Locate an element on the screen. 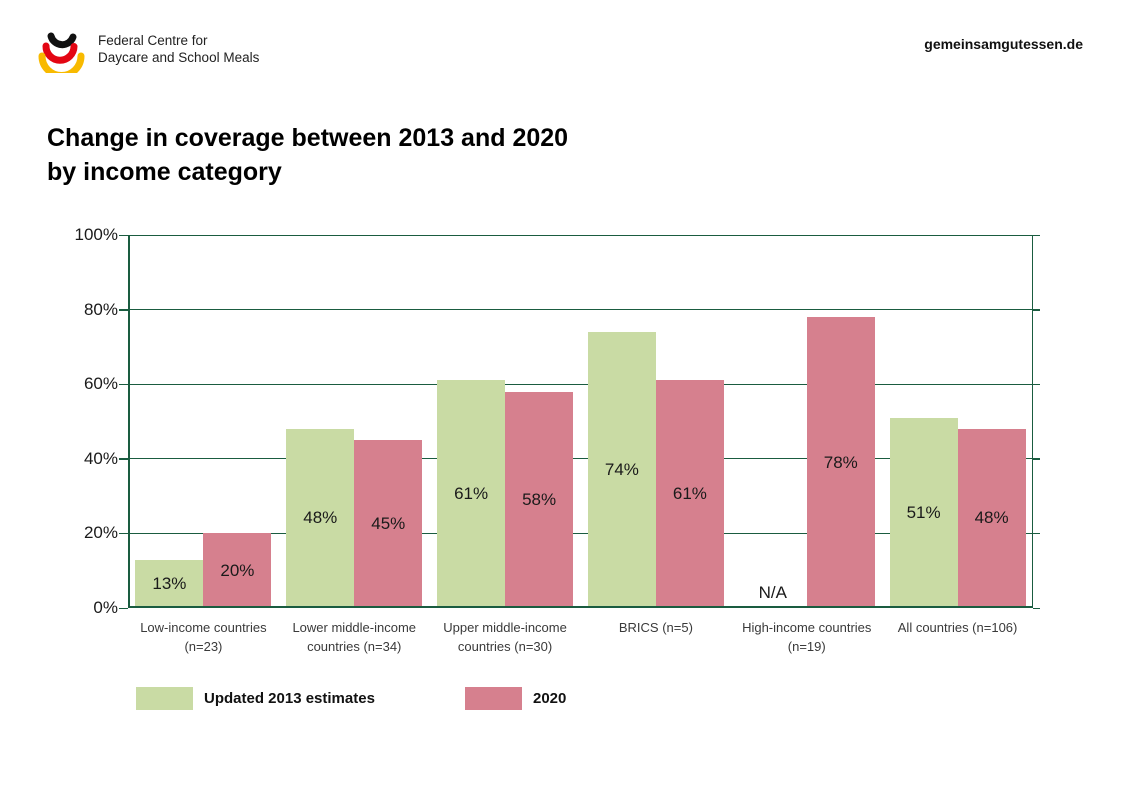 This screenshot has width=1123, height=794. bar-2013: 13% is located at coordinates (169, 583).